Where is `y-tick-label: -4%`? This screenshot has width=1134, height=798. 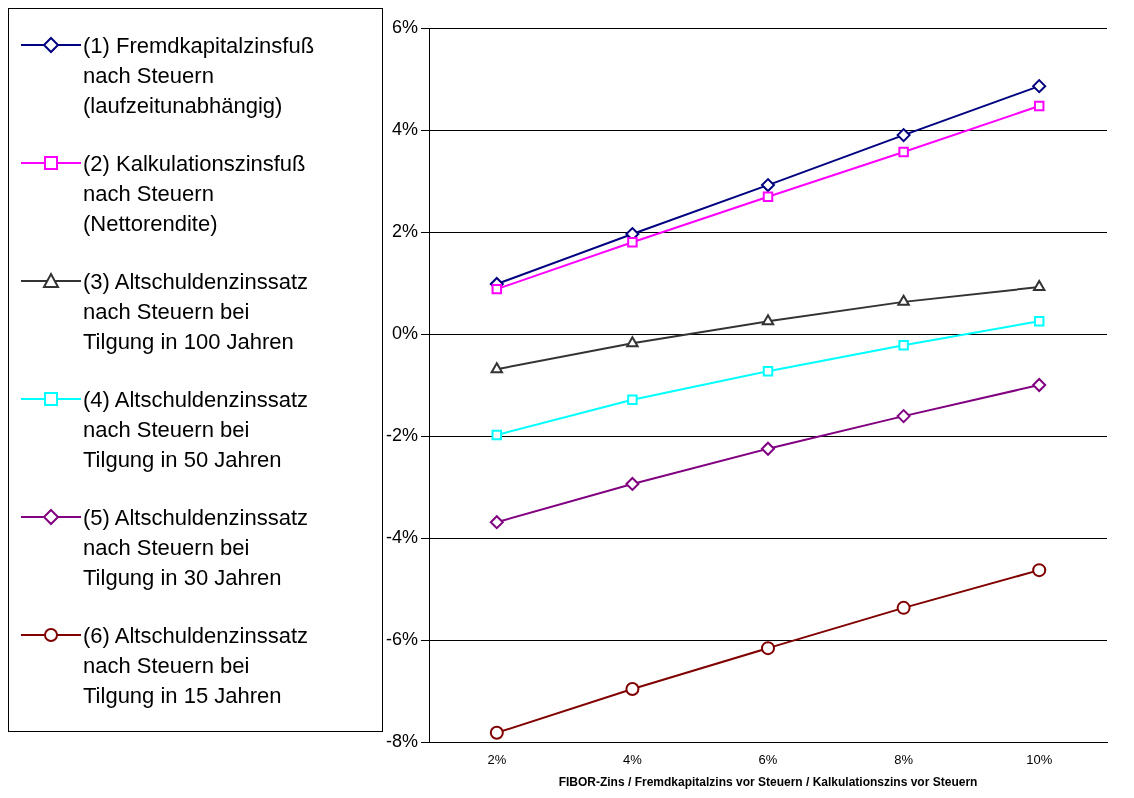 y-tick-label: -4% is located at coordinates (402, 536).